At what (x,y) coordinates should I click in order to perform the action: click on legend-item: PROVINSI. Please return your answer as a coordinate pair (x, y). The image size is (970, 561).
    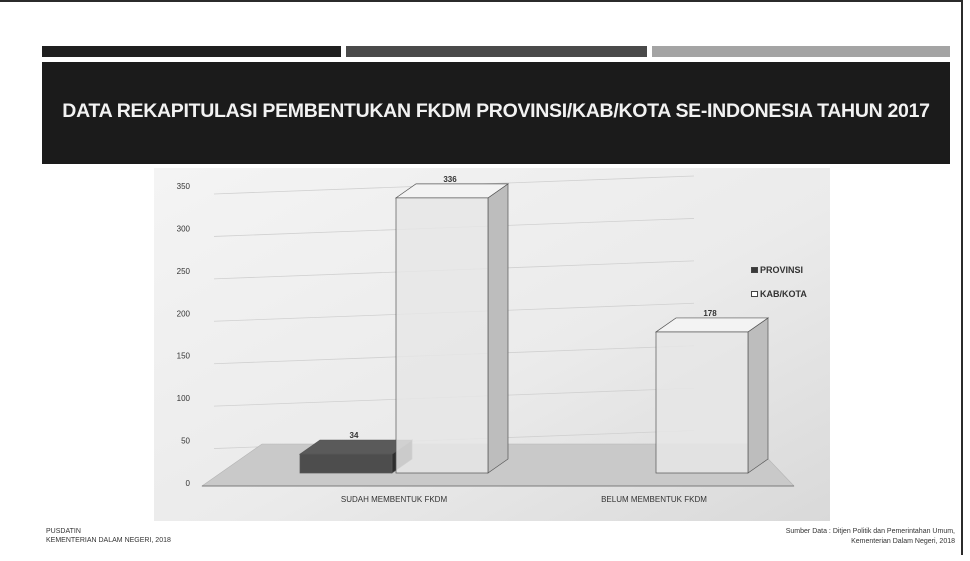
    Looking at the image, I should click on (779, 270).